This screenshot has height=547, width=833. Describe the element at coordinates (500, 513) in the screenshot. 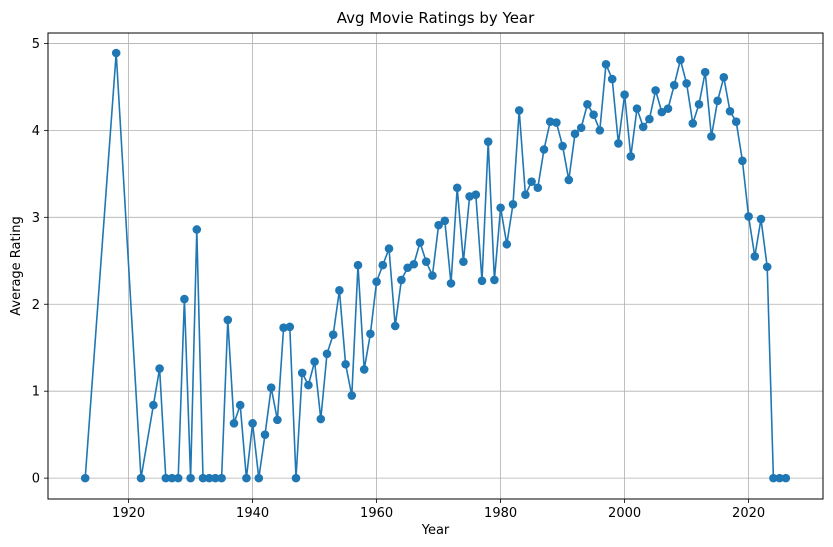

I see `x-tick-label: 1980` at that location.